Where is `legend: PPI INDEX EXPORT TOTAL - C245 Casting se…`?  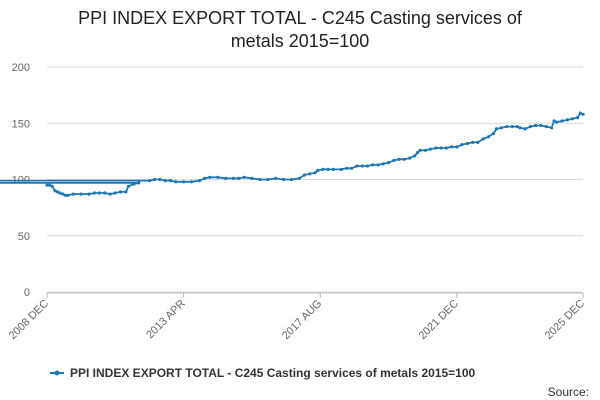 legend: PPI INDEX EXPORT TOTAL - C245 Casting se… is located at coordinates (262, 373).